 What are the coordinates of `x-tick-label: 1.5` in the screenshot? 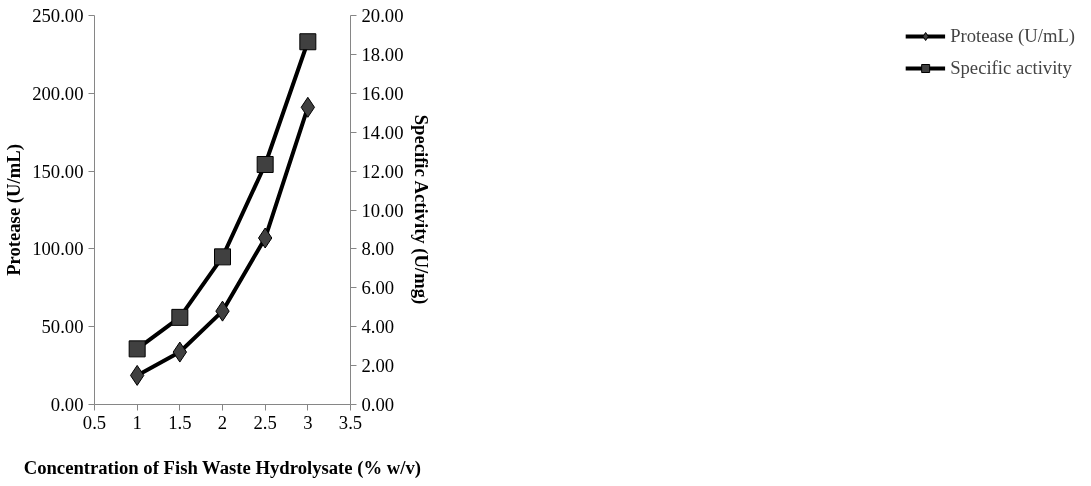 It's located at (180, 422).